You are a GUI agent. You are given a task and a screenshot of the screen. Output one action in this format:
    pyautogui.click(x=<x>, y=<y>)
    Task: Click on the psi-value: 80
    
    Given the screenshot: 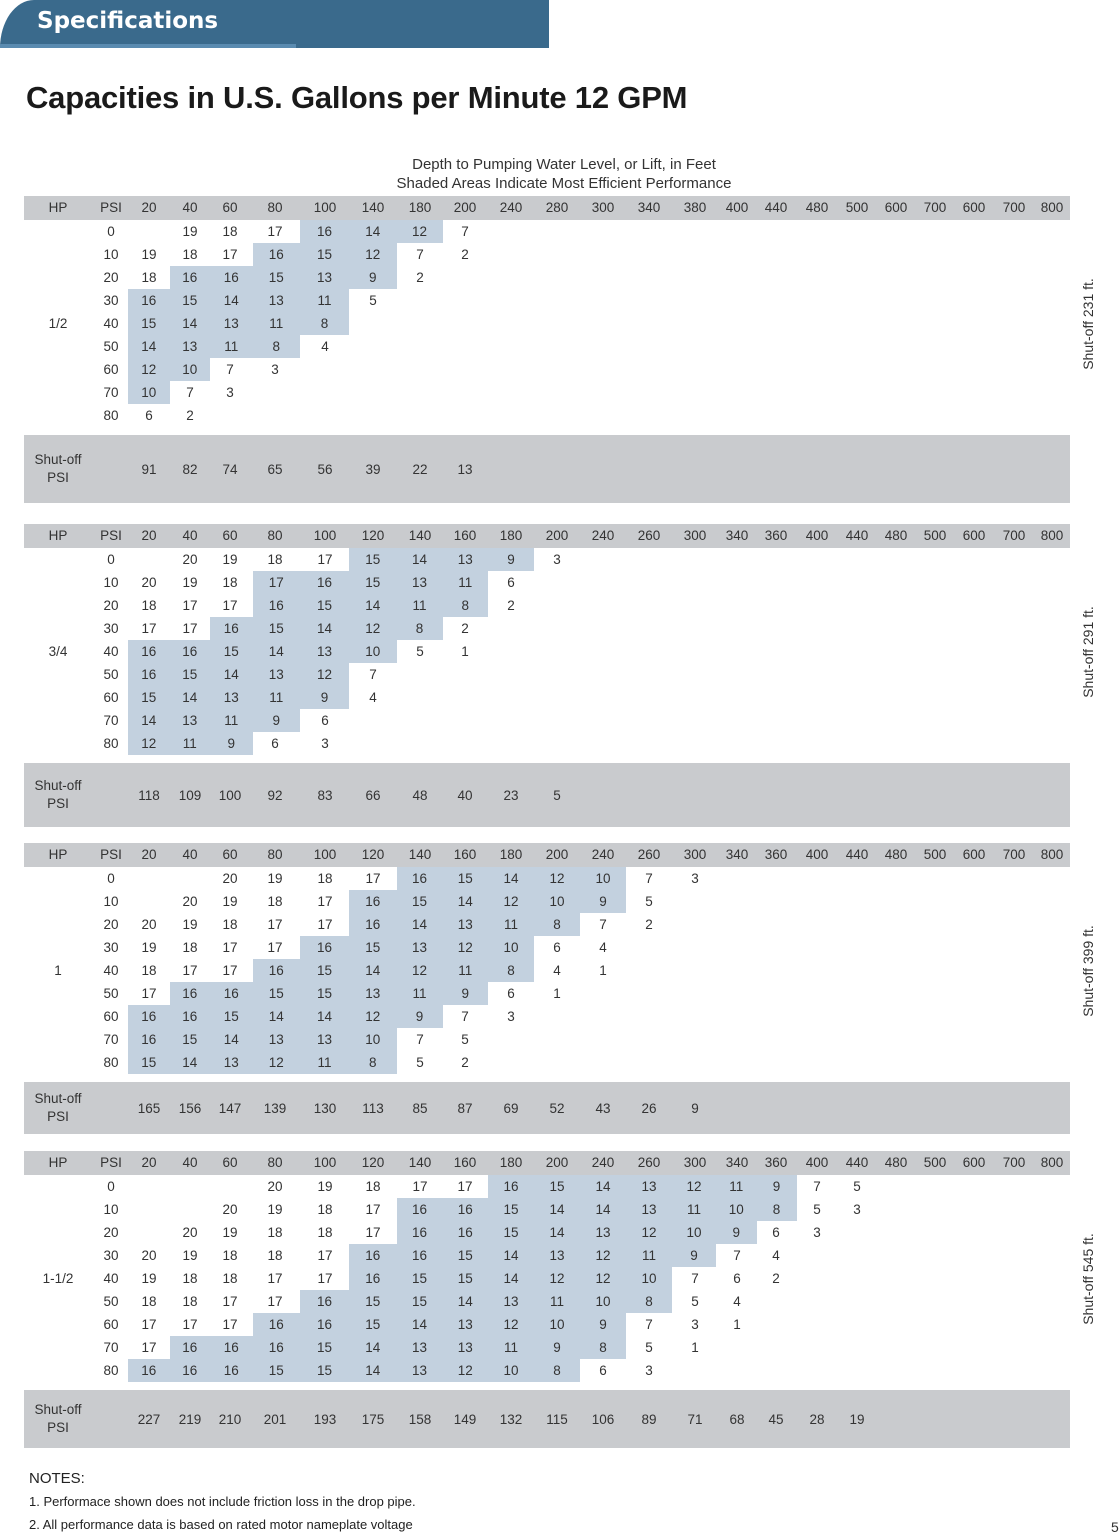 What is the action you would take?
    pyautogui.click(x=111, y=1062)
    